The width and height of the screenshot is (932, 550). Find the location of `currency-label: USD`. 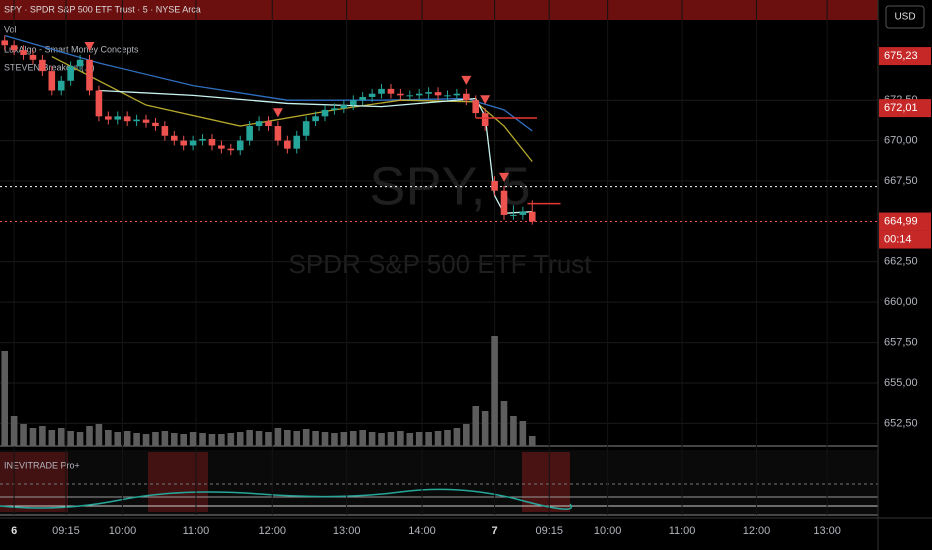

currency-label: USD is located at coordinates (904, 17).